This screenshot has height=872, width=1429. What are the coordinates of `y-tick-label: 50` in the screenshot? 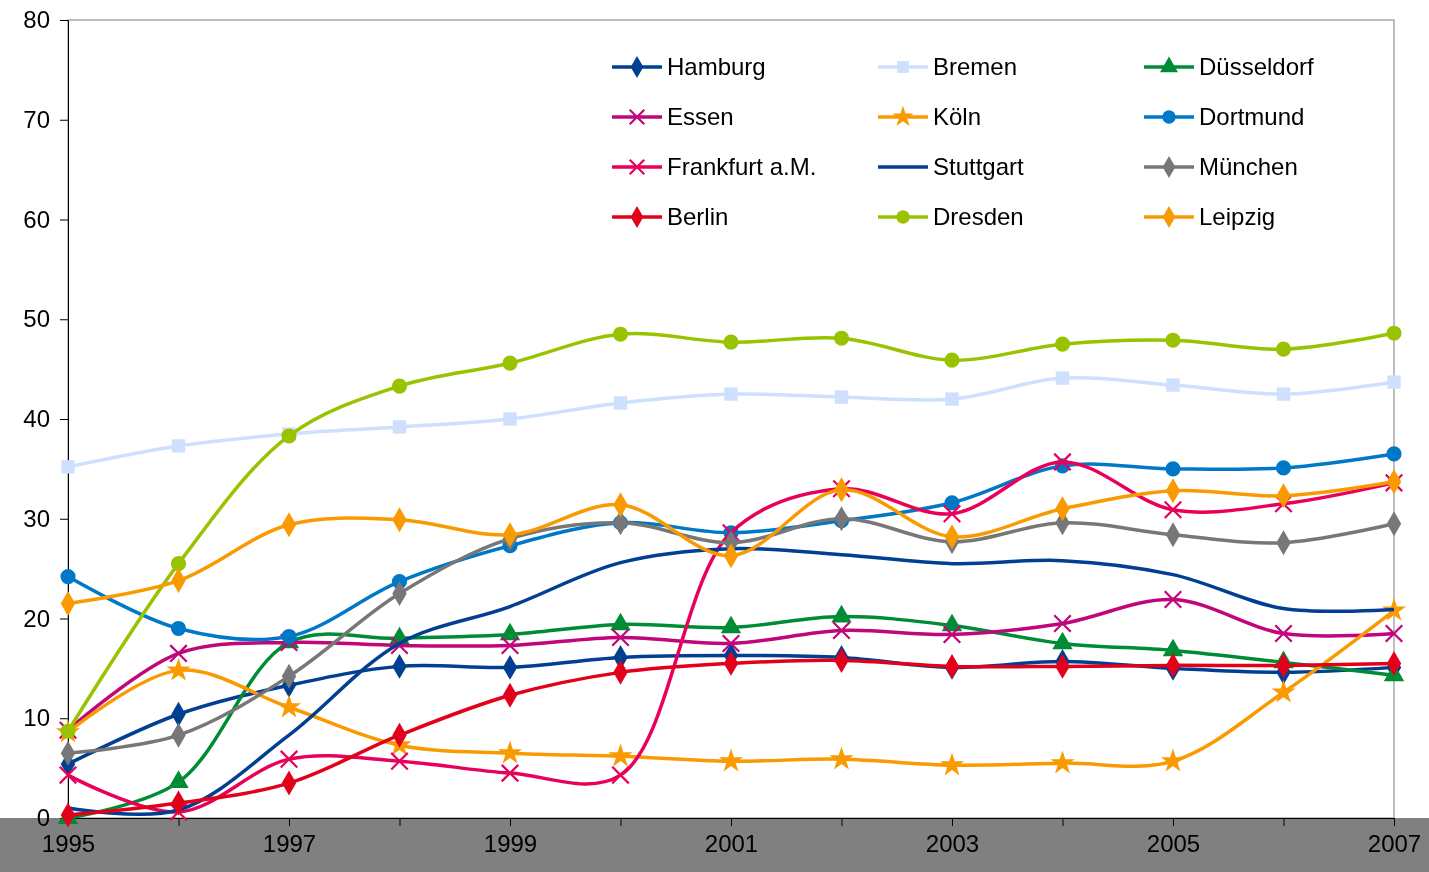 It's located at (36, 319).